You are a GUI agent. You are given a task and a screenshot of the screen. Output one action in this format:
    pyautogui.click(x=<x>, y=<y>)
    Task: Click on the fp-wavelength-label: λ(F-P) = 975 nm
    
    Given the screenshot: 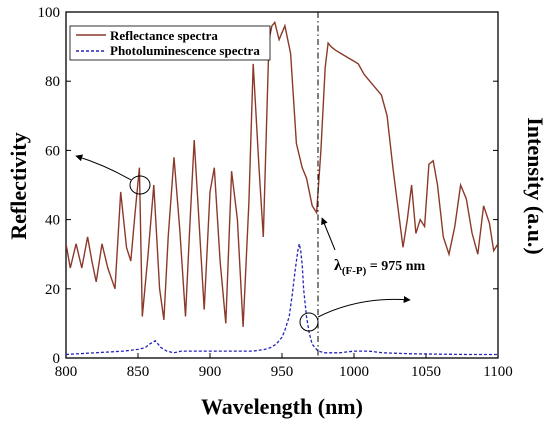 What is the action you would take?
    pyautogui.click(x=380, y=267)
    